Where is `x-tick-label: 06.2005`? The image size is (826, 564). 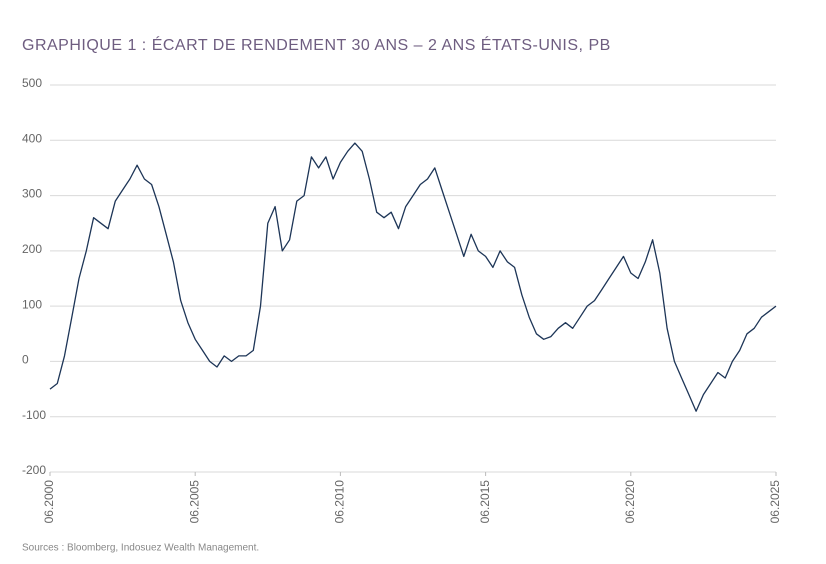
x-tick-label: 06.2005 is located at coordinates (194, 502).